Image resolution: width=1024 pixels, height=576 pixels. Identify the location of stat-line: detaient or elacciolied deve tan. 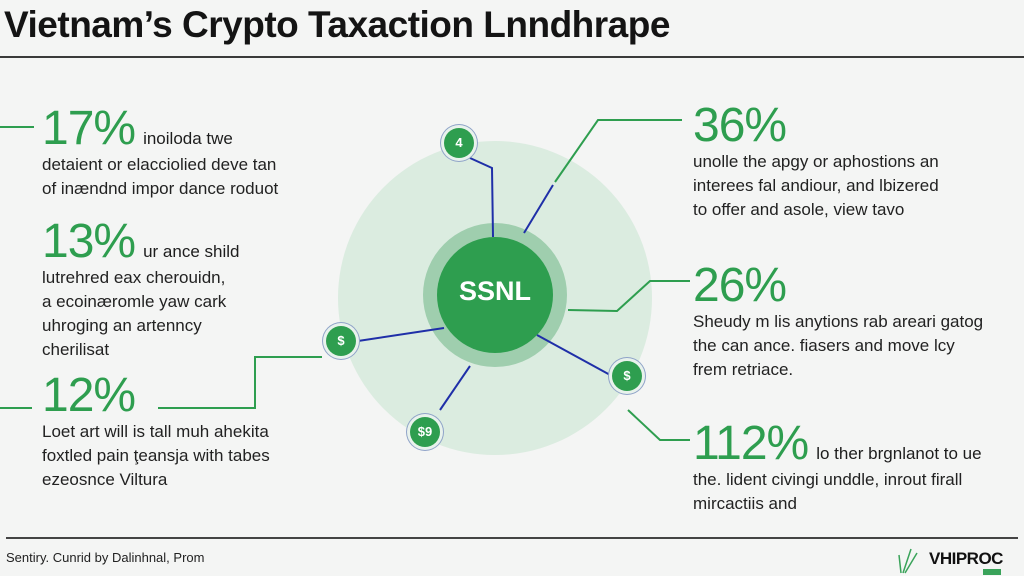
(159, 164).